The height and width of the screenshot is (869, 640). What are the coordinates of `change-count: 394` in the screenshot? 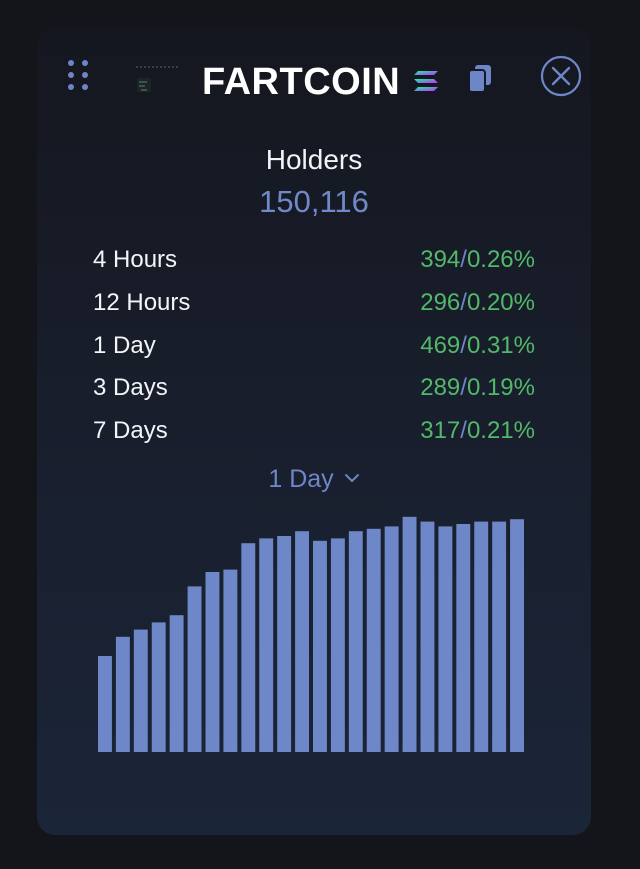 It's located at (440, 259).